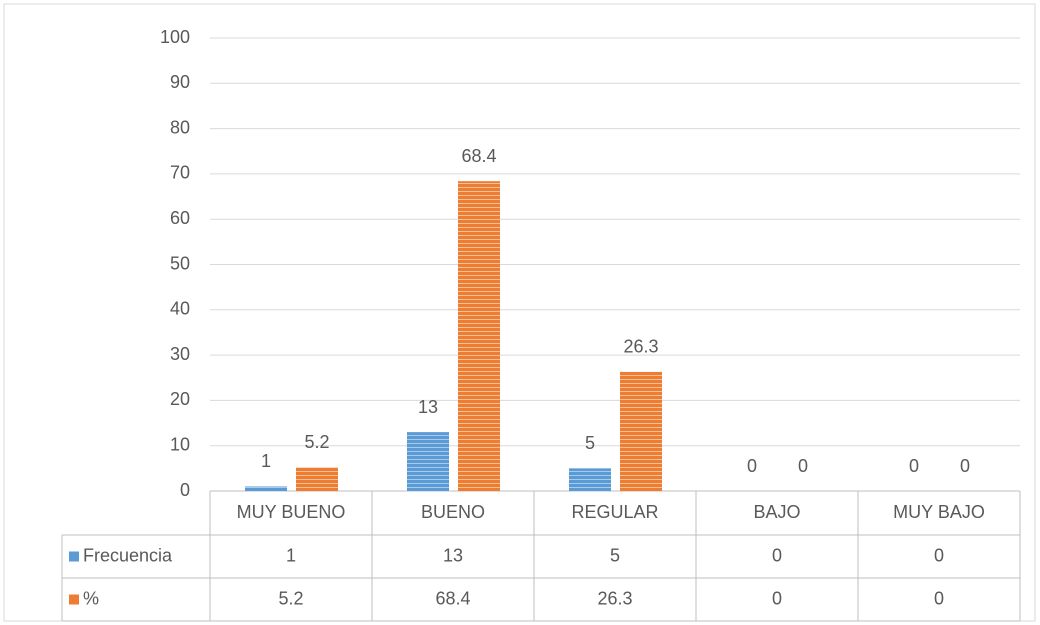 The width and height of the screenshot is (1040, 625). What do you see at coordinates (291, 512) in the screenshot?
I see `x-tick-label: MUY BUENO` at bounding box center [291, 512].